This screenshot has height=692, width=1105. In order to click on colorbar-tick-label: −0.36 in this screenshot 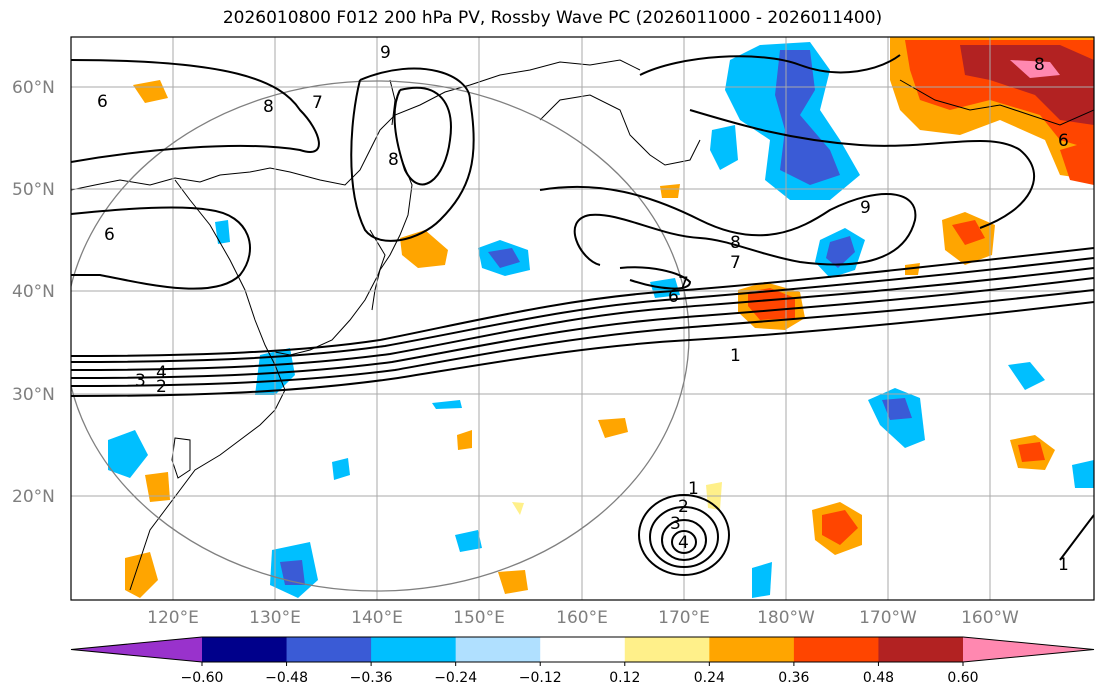, I will do `click(371, 678)`.